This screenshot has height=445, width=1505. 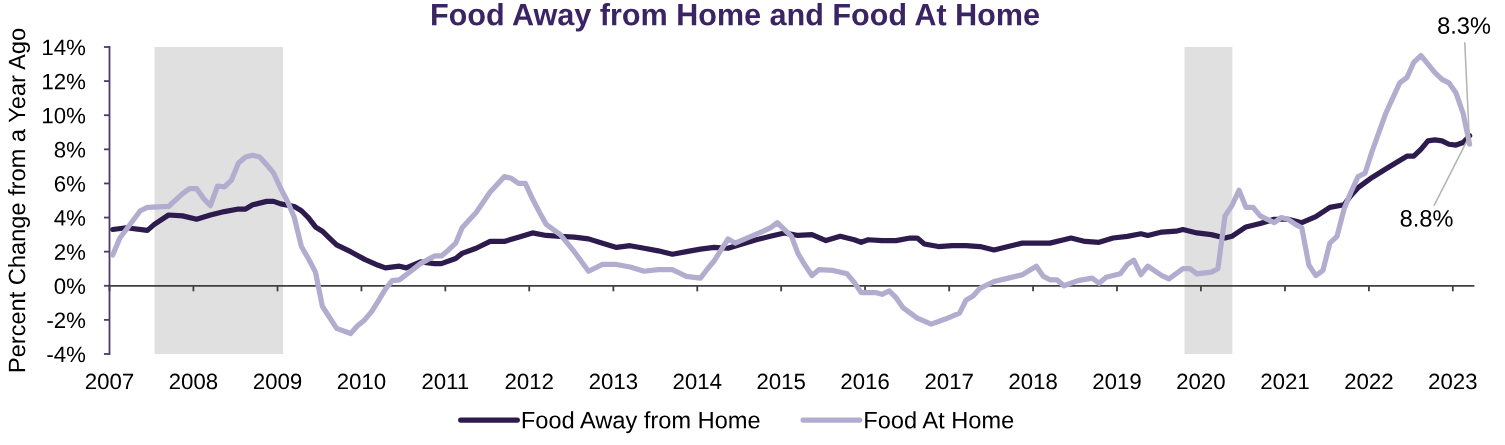 I want to click on chart-title: Food Away from Home and Food At Home, so click(x=735, y=17).